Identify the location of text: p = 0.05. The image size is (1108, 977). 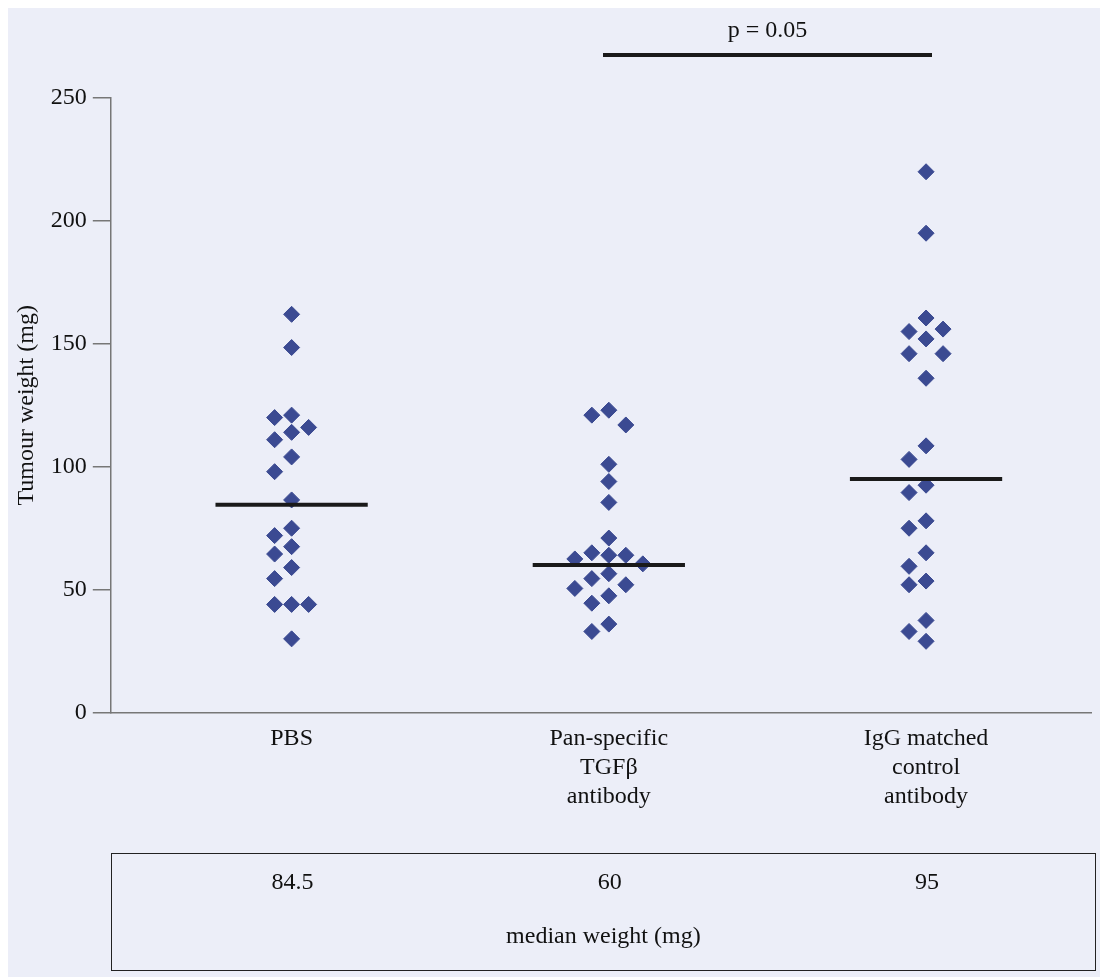
(767, 29).